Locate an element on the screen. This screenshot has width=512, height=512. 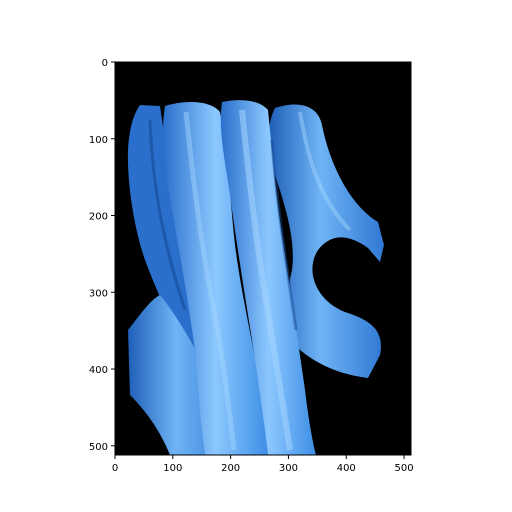
x-tick-label: 500 is located at coordinates (404, 468).